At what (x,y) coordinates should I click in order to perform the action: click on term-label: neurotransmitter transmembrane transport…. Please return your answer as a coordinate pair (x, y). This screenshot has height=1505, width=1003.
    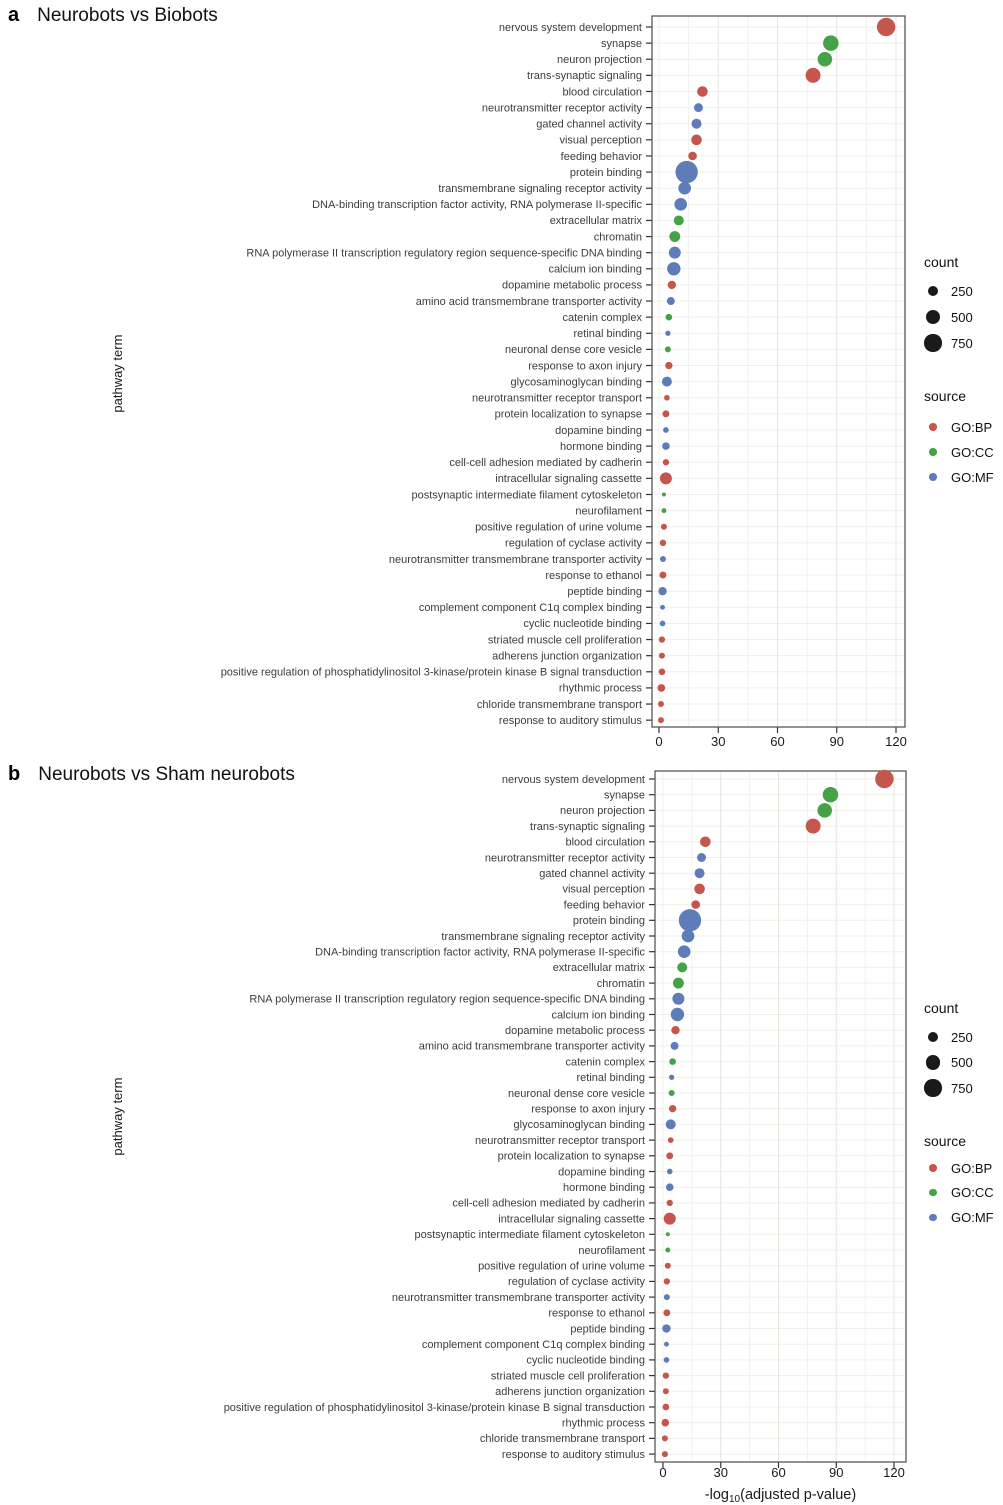
    Looking at the image, I should click on (516, 560).